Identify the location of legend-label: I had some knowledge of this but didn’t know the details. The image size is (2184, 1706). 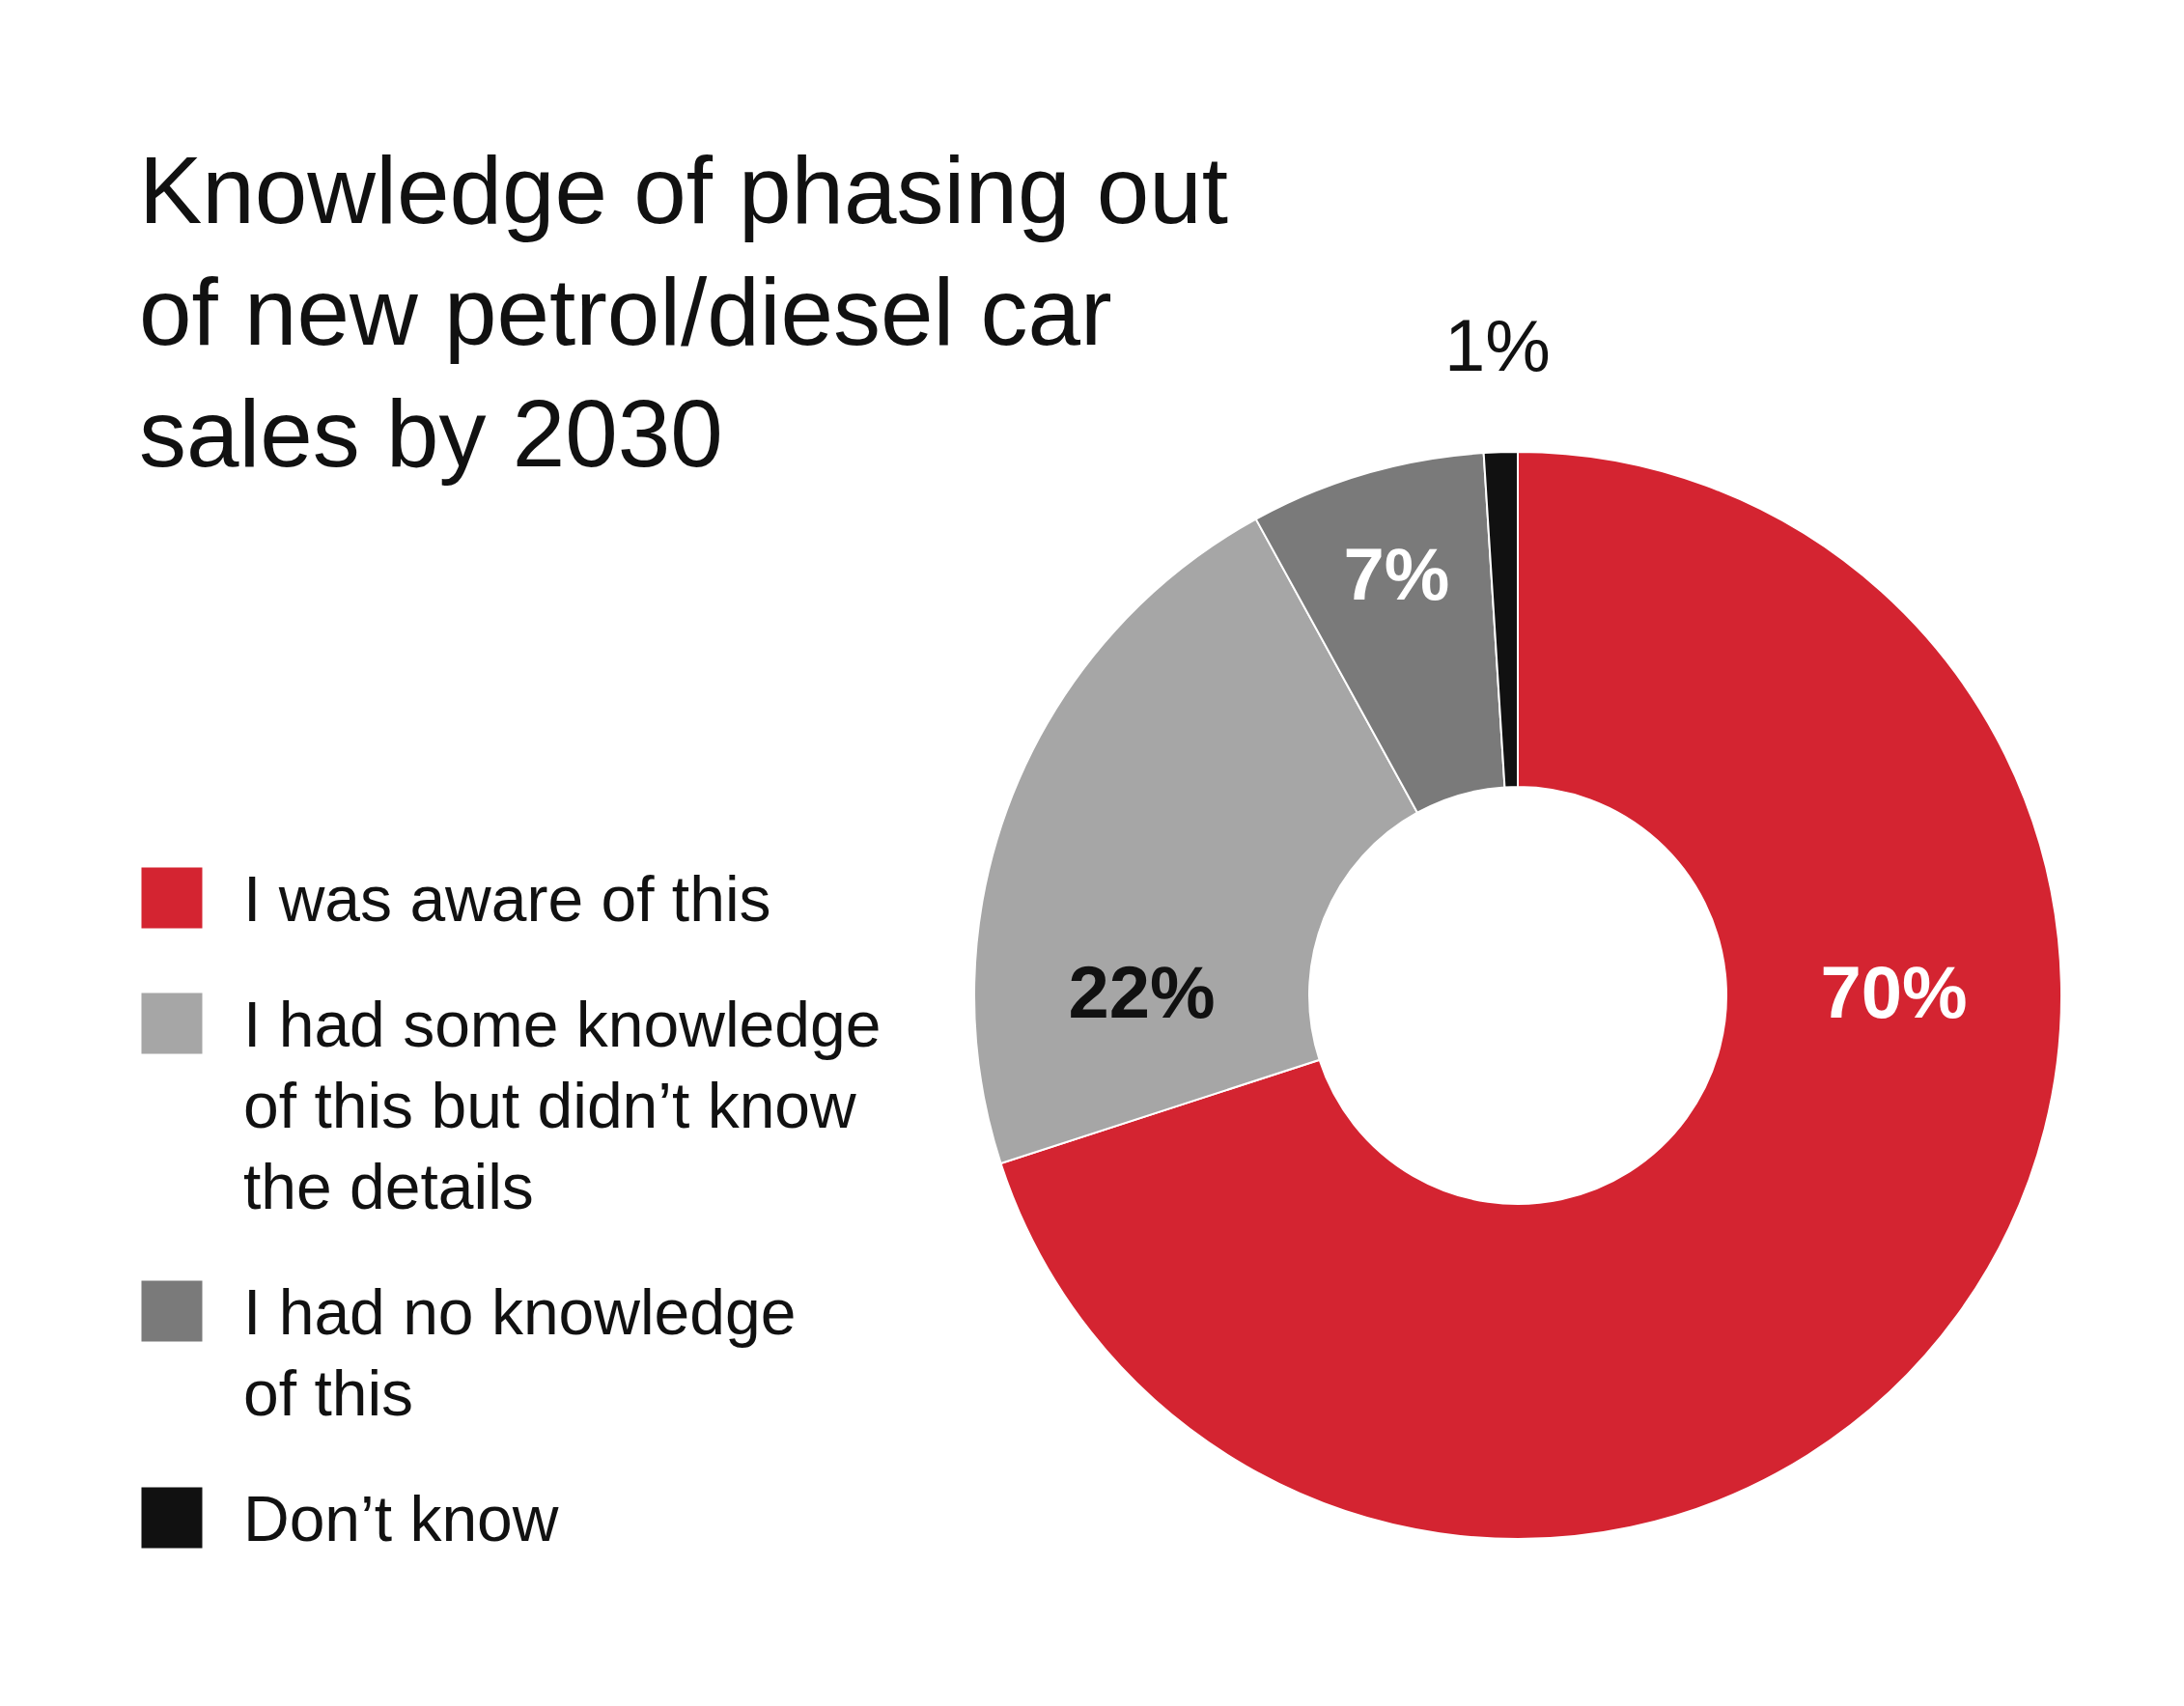
(563, 1105).